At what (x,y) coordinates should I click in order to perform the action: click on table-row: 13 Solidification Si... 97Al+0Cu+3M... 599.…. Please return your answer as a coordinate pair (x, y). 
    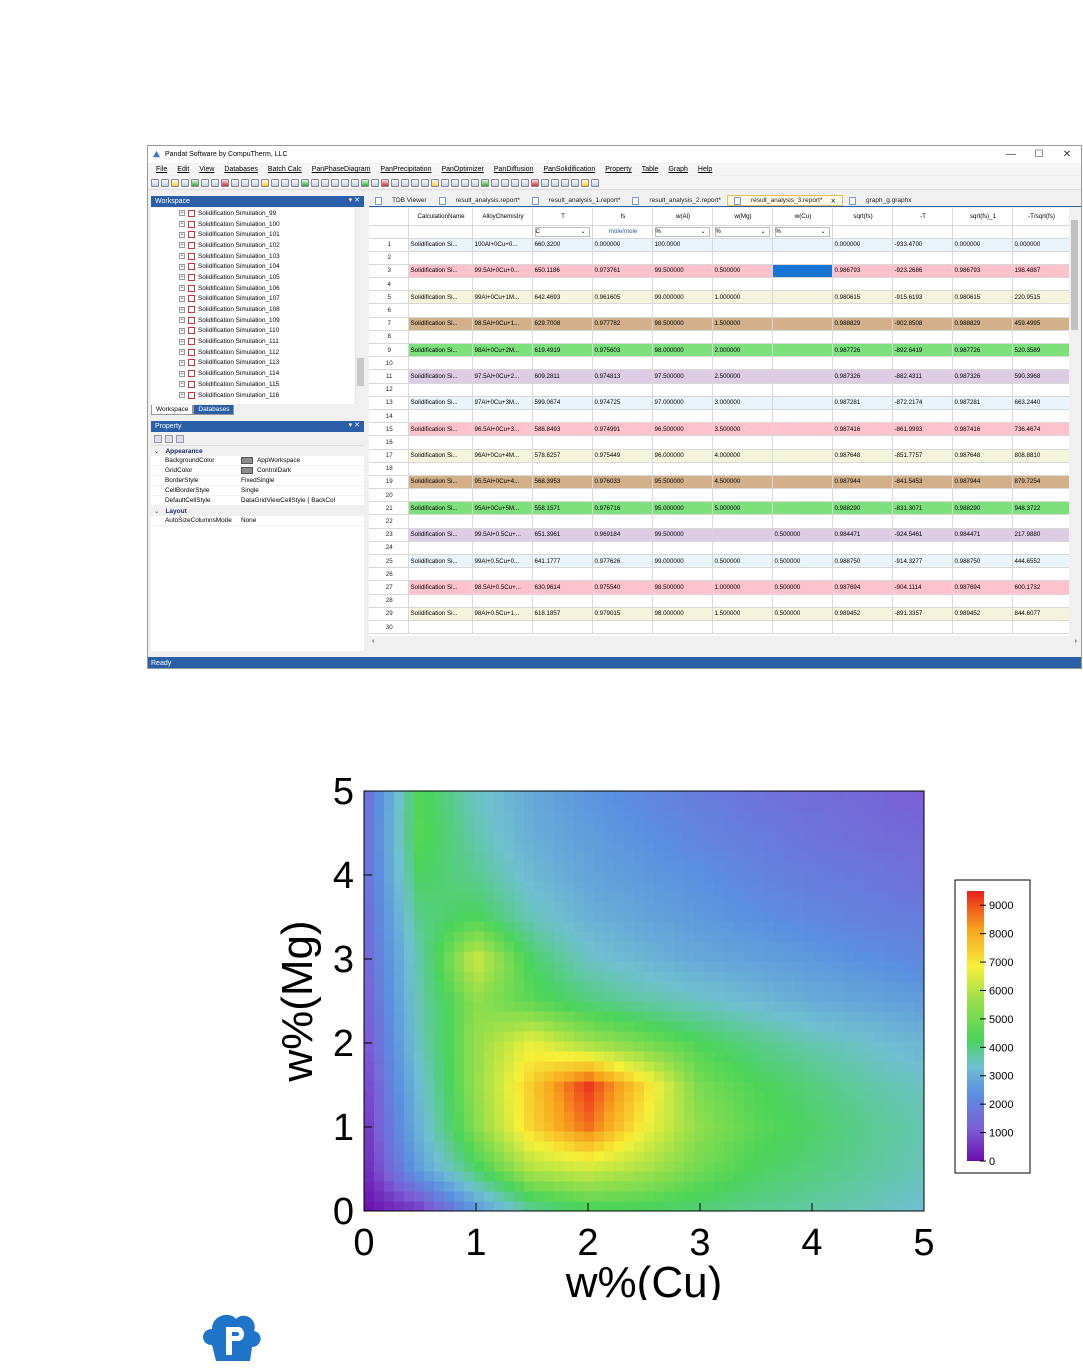
    Looking at the image, I should click on (719, 403).